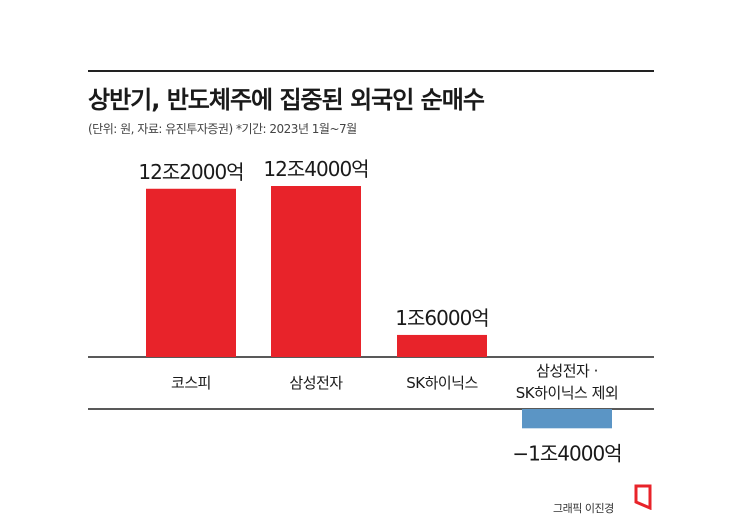 The image size is (745, 531). Describe the element at coordinates (442, 383) in the screenshot. I see `category-label: SK하이닉스` at that location.